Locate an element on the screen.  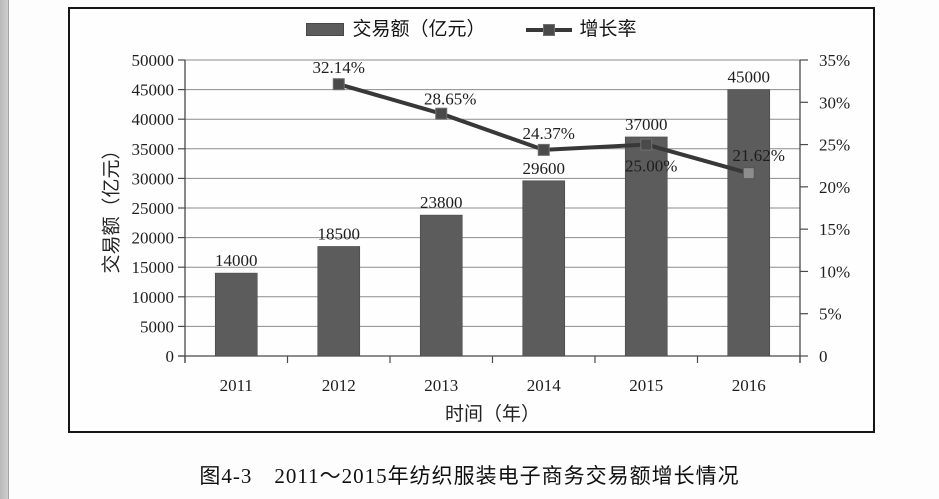
growth-rate-marker-2015 is located at coordinates (646, 144).